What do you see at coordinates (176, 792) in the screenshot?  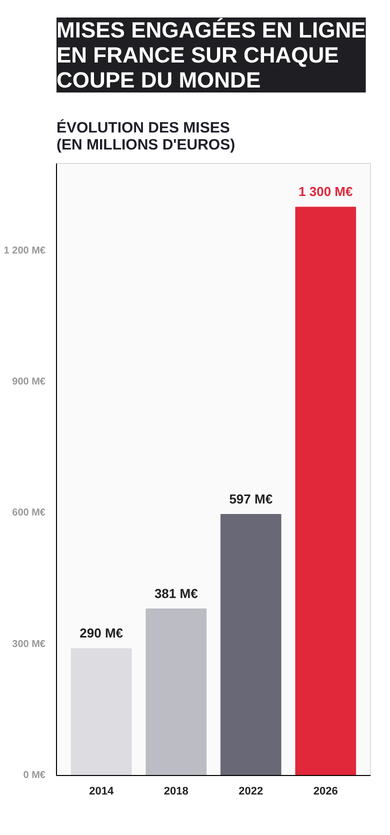 I see `x-tick-label: 2018` at bounding box center [176, 792].